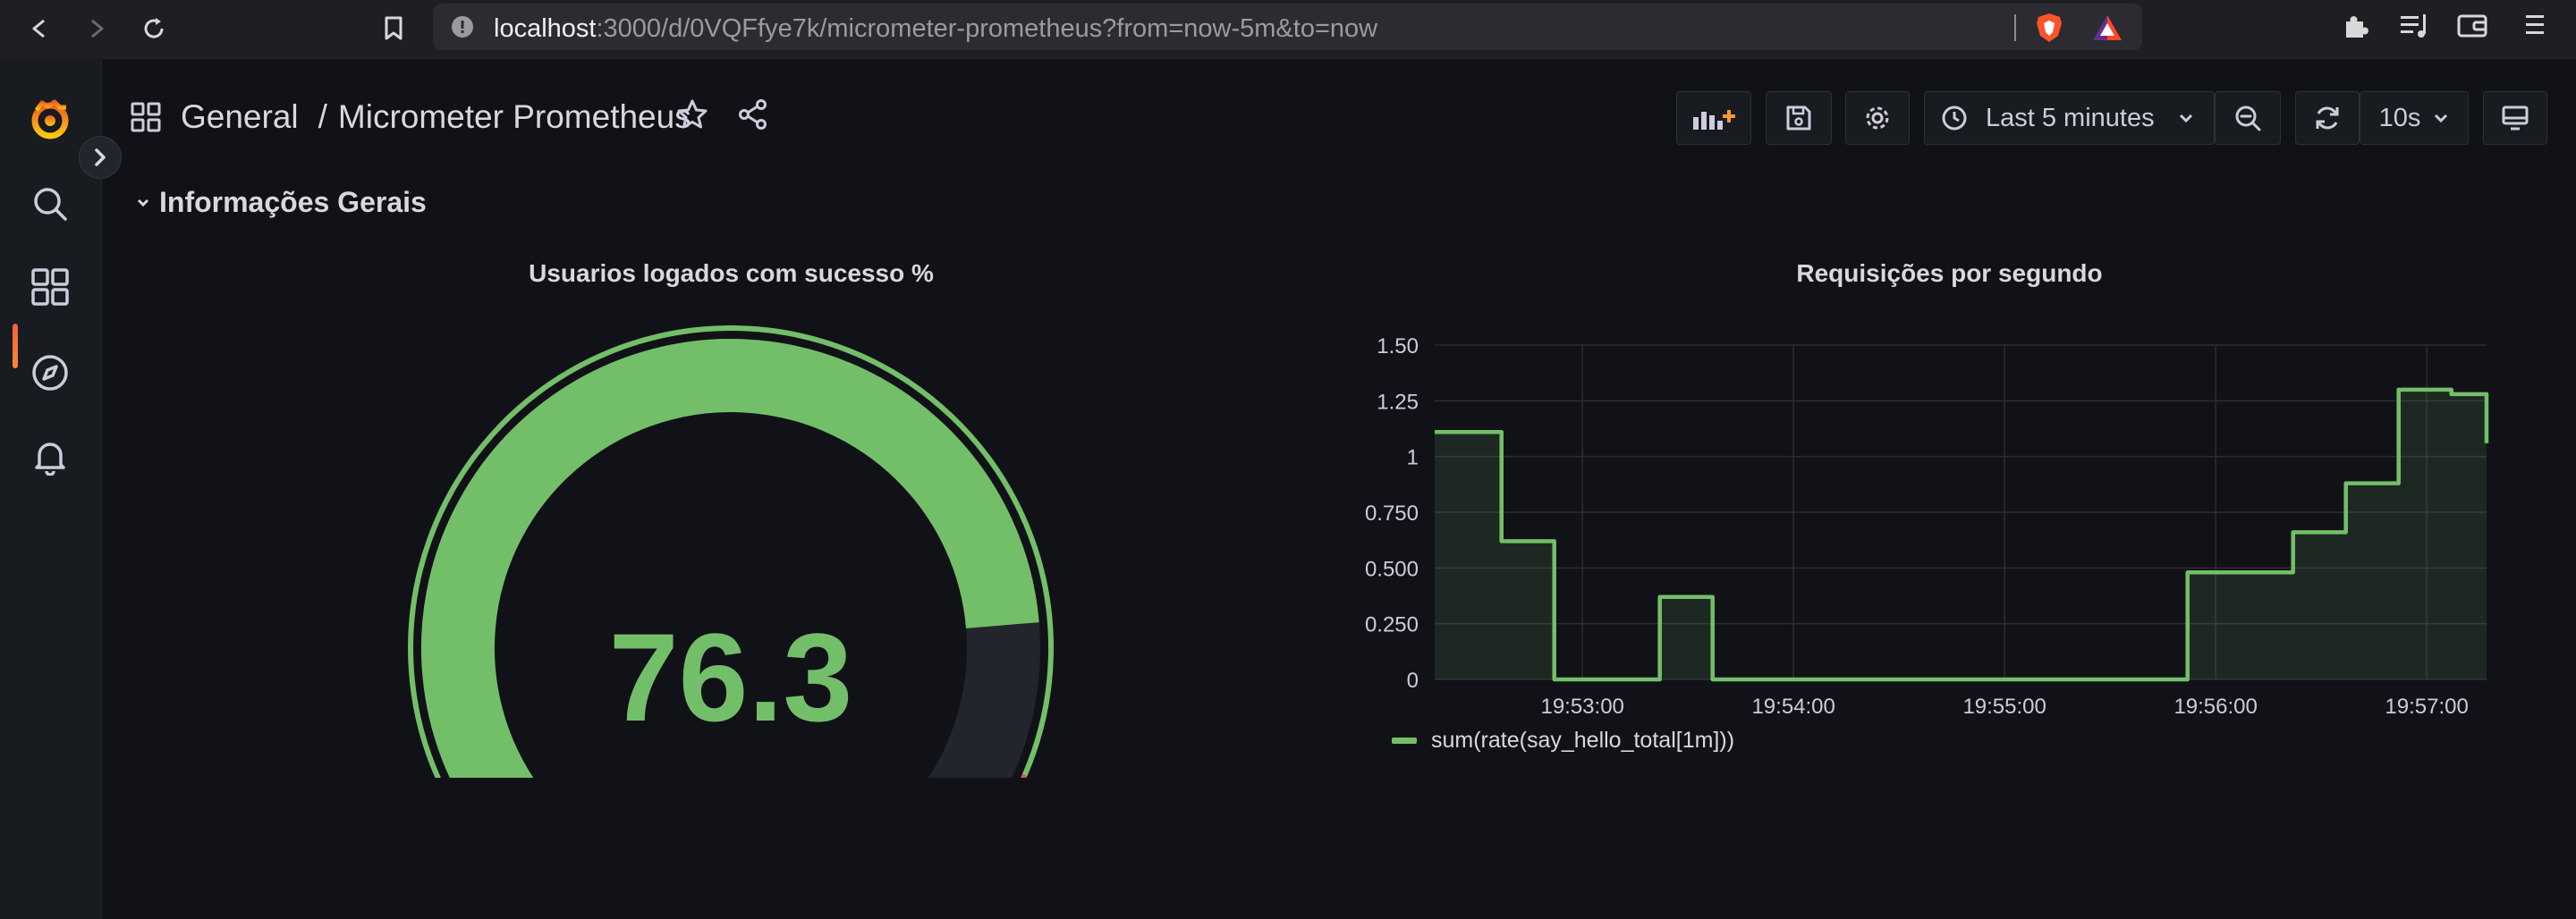  I want to click on dashboard-title: Micrometer Prometheus, so click(514, 116).